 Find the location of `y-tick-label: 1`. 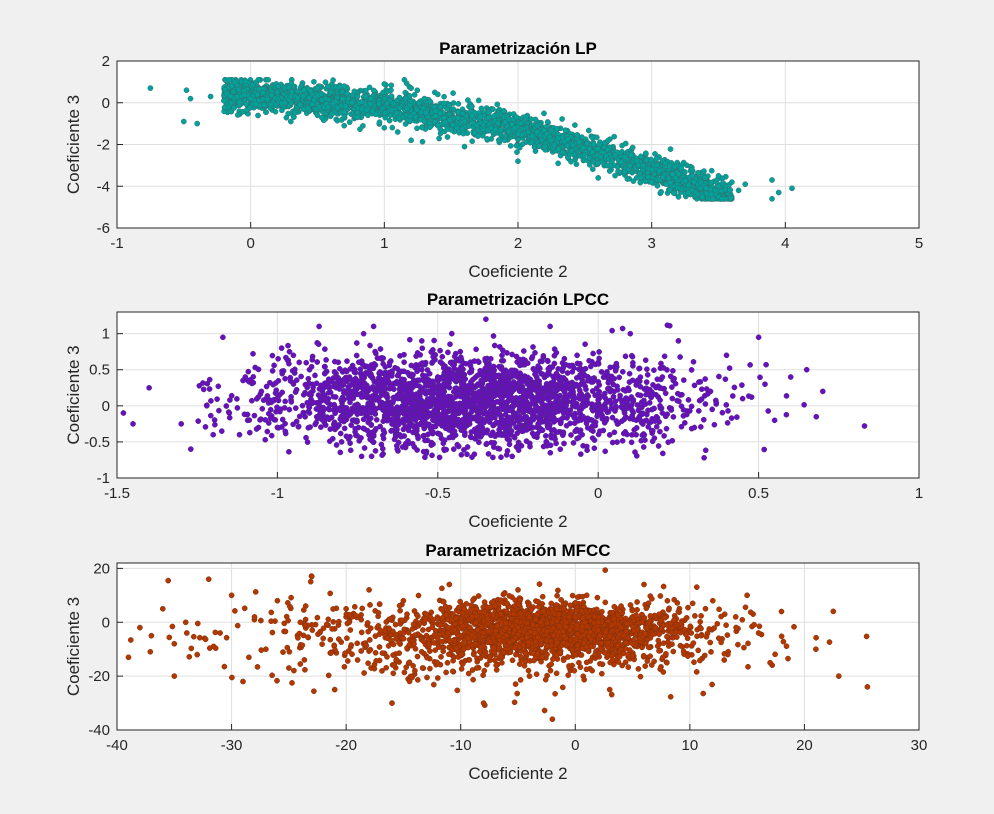

y-tick-label: 1 is located at coordinates (106, 334).